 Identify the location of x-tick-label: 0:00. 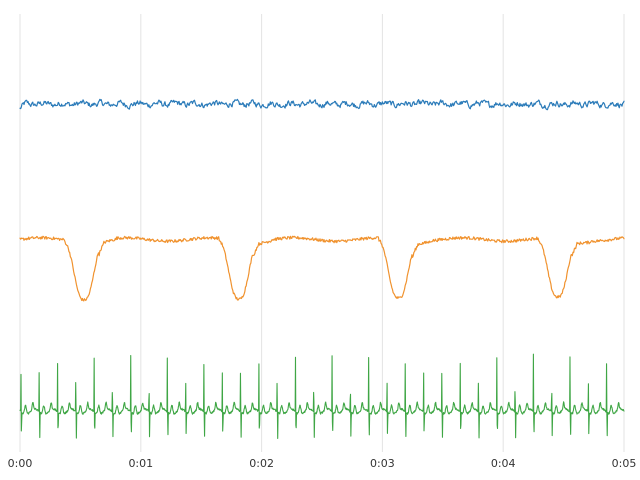
(20, 463).